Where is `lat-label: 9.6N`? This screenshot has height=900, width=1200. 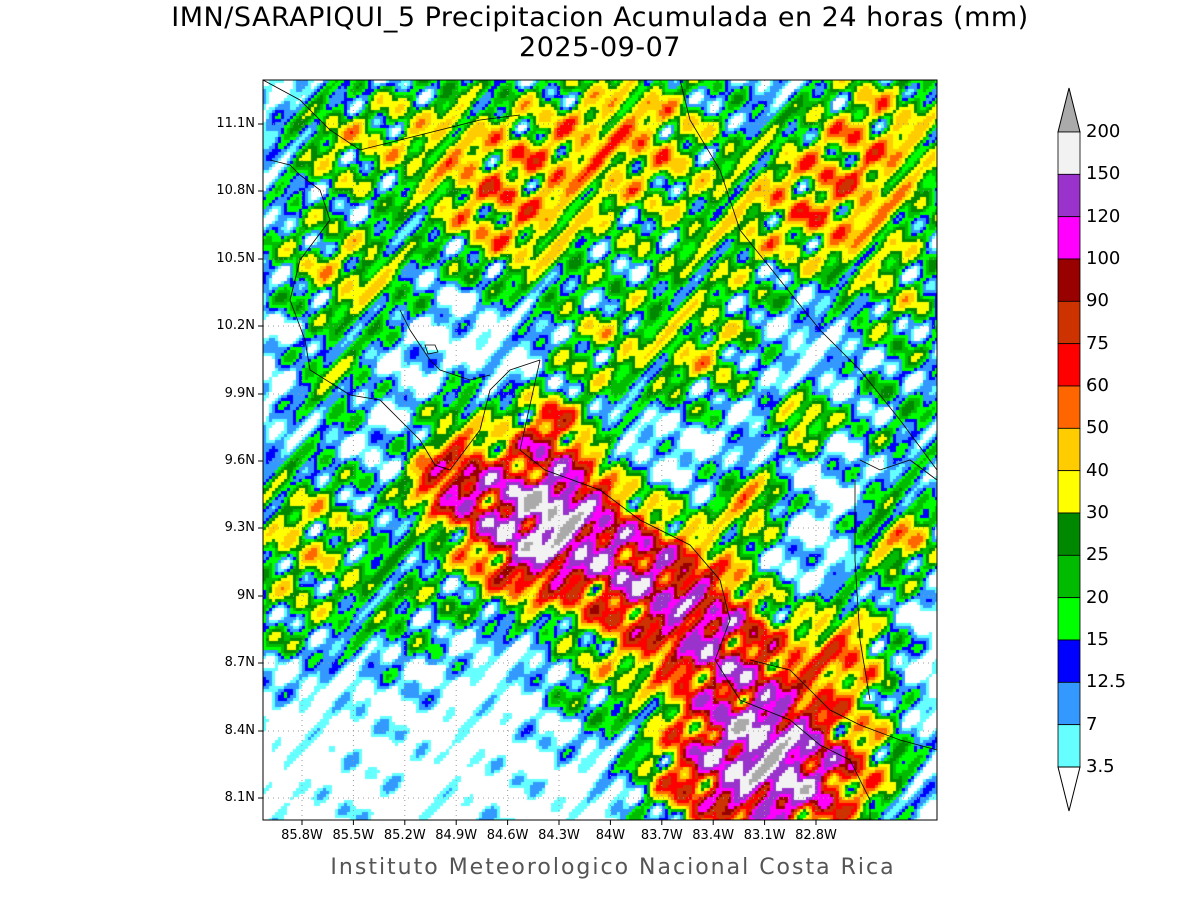 lat-label: 9.6N is located at coordinates (239, 460).